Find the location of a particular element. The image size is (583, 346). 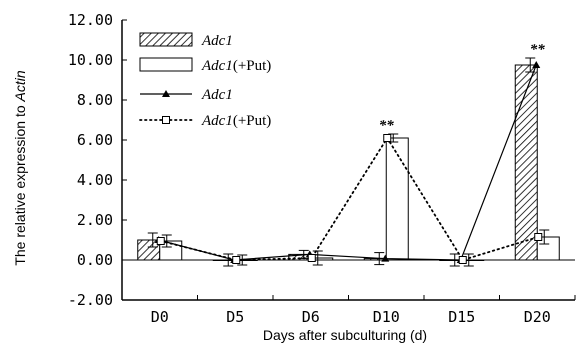

bar-adc1 is located at coordinates (526, 162).